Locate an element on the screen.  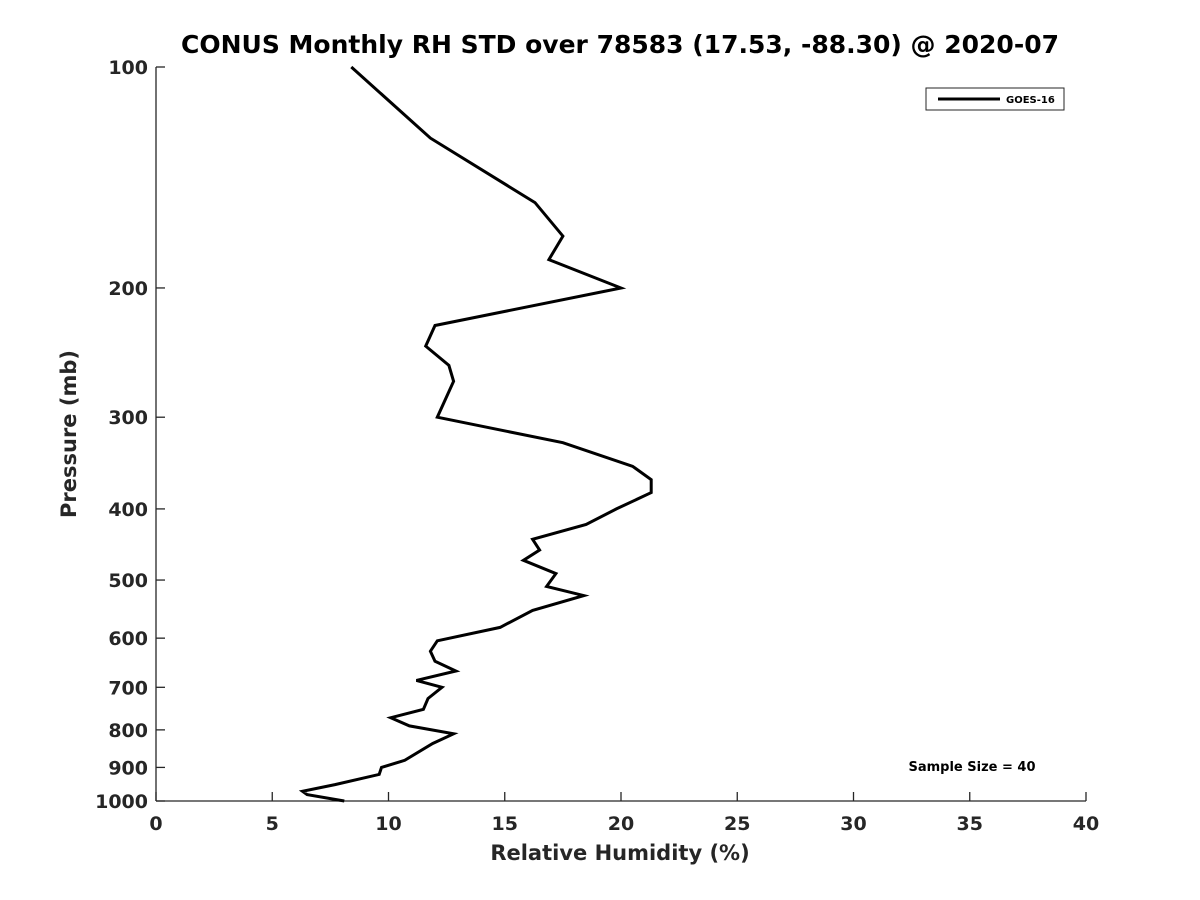
y-axis-label: Pressure (mb) is located at coordinates (69, 434).